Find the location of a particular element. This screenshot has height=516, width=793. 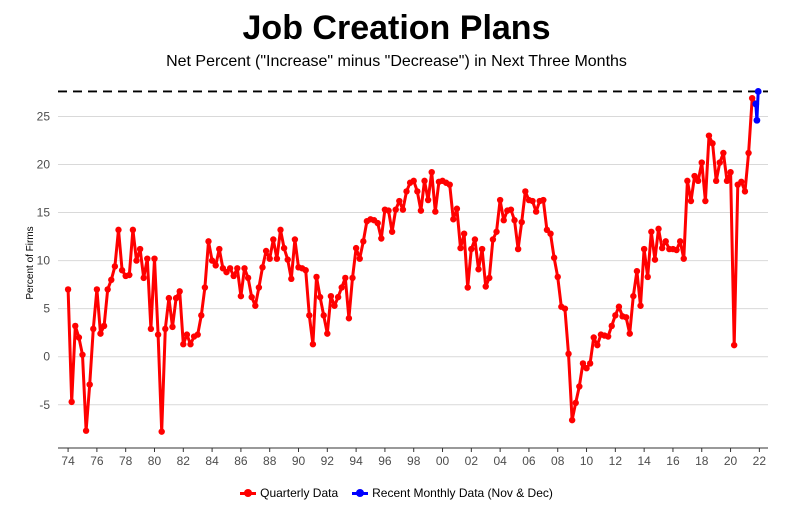

x-tick-label: 92 is located at coordinates (328, 461).